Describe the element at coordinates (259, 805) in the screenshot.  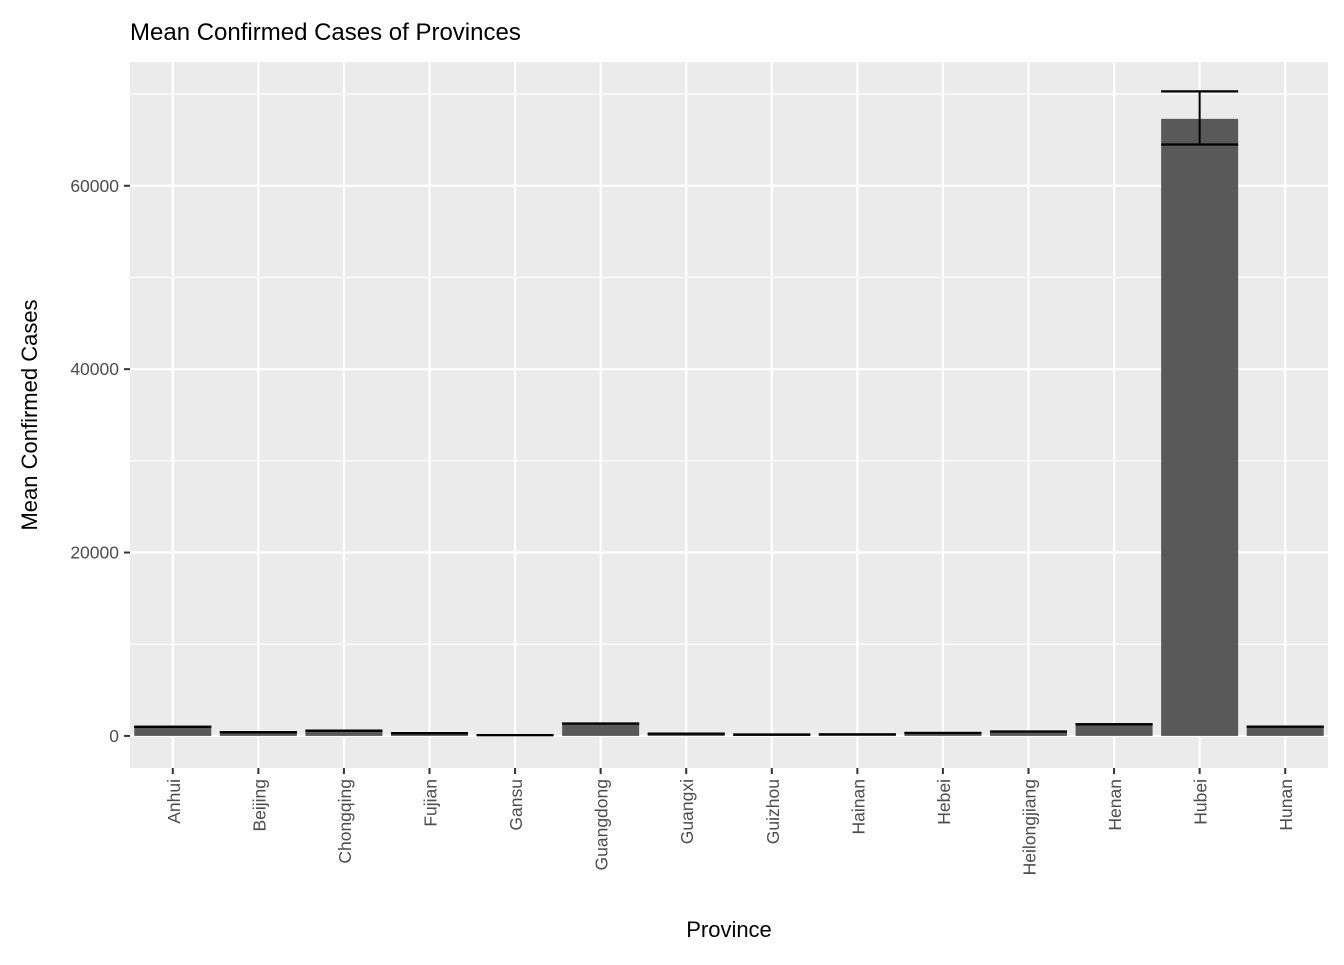
I see `x-tick-label: Beijing` at that location.